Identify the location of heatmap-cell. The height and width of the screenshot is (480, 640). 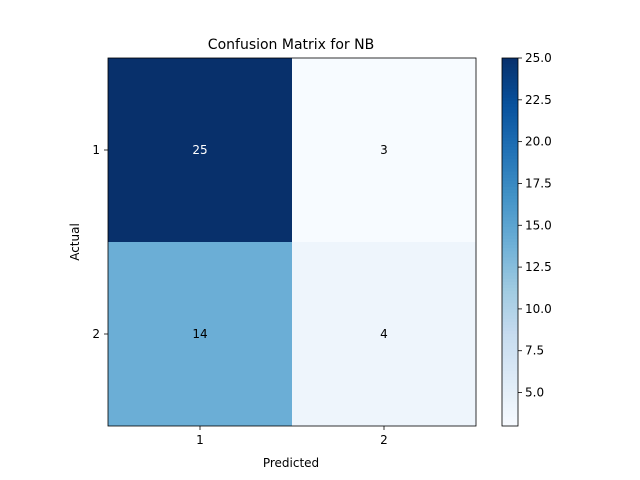
(200, 150).